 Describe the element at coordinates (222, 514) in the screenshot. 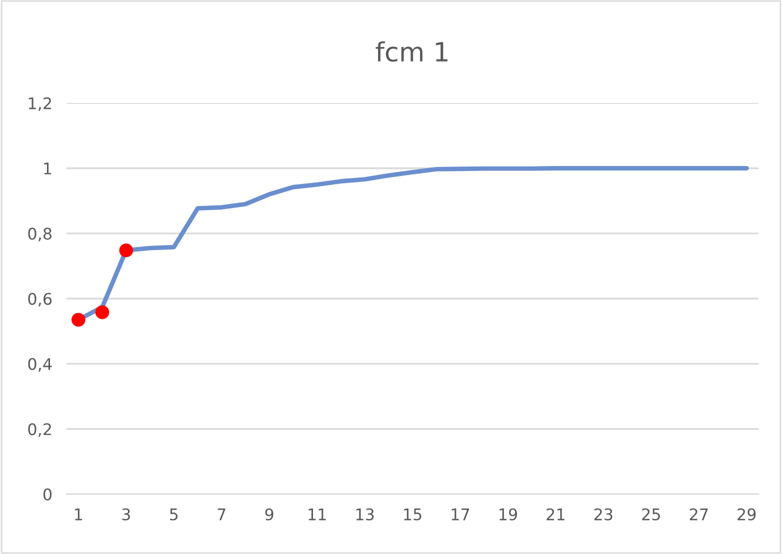

I see `x-tick-label: 7` at that location.